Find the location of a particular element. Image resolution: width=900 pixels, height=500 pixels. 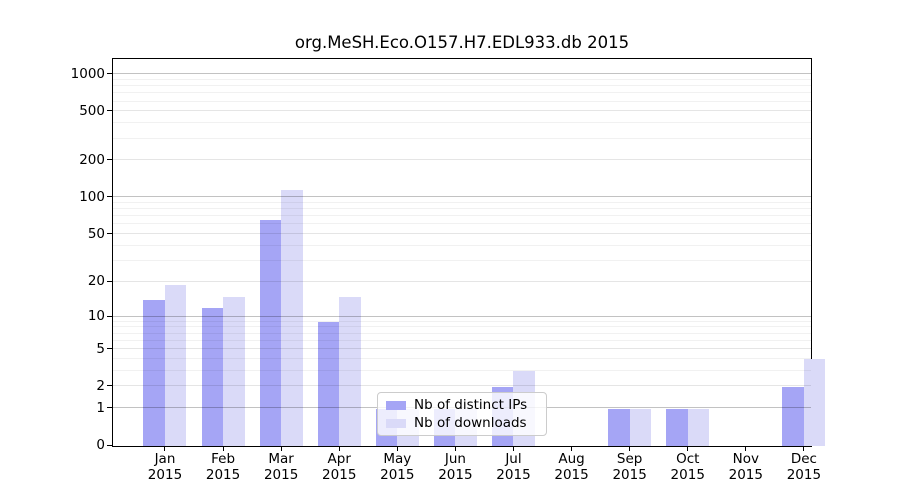

x-tick-label-sep: Sep 2015 is located at coordinates (629, 467).